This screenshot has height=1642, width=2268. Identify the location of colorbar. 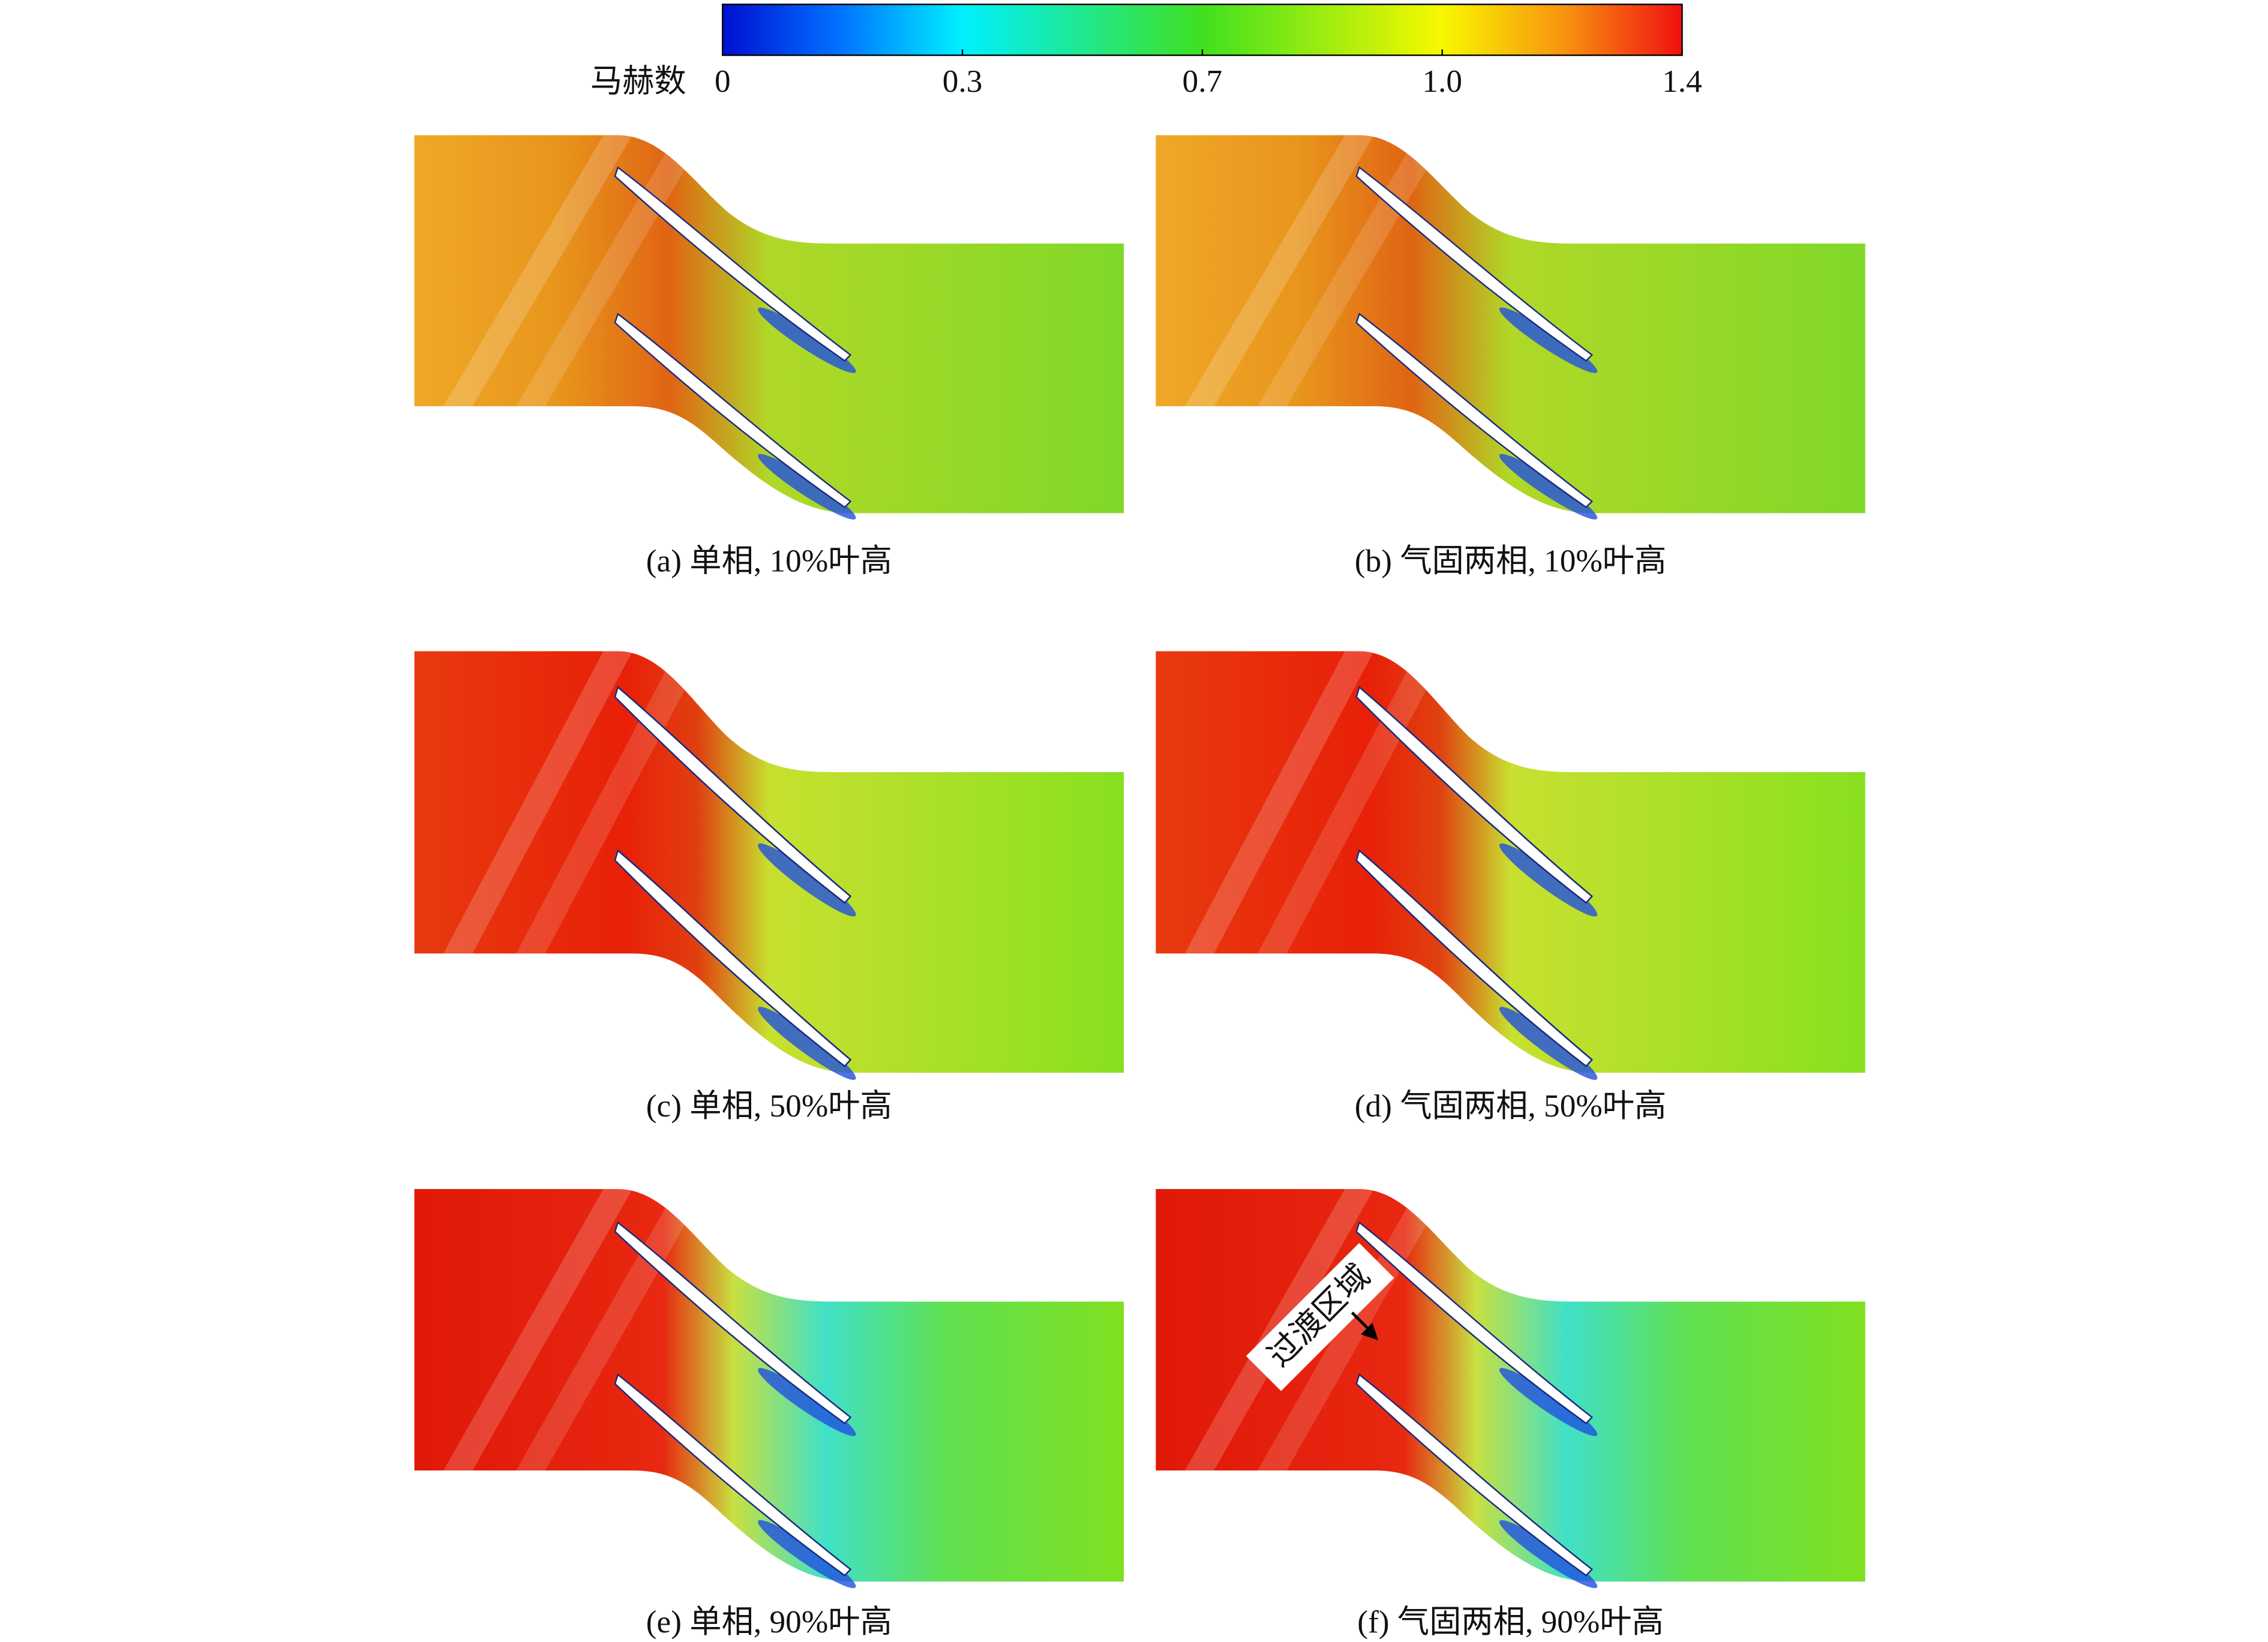
(1202, 30).